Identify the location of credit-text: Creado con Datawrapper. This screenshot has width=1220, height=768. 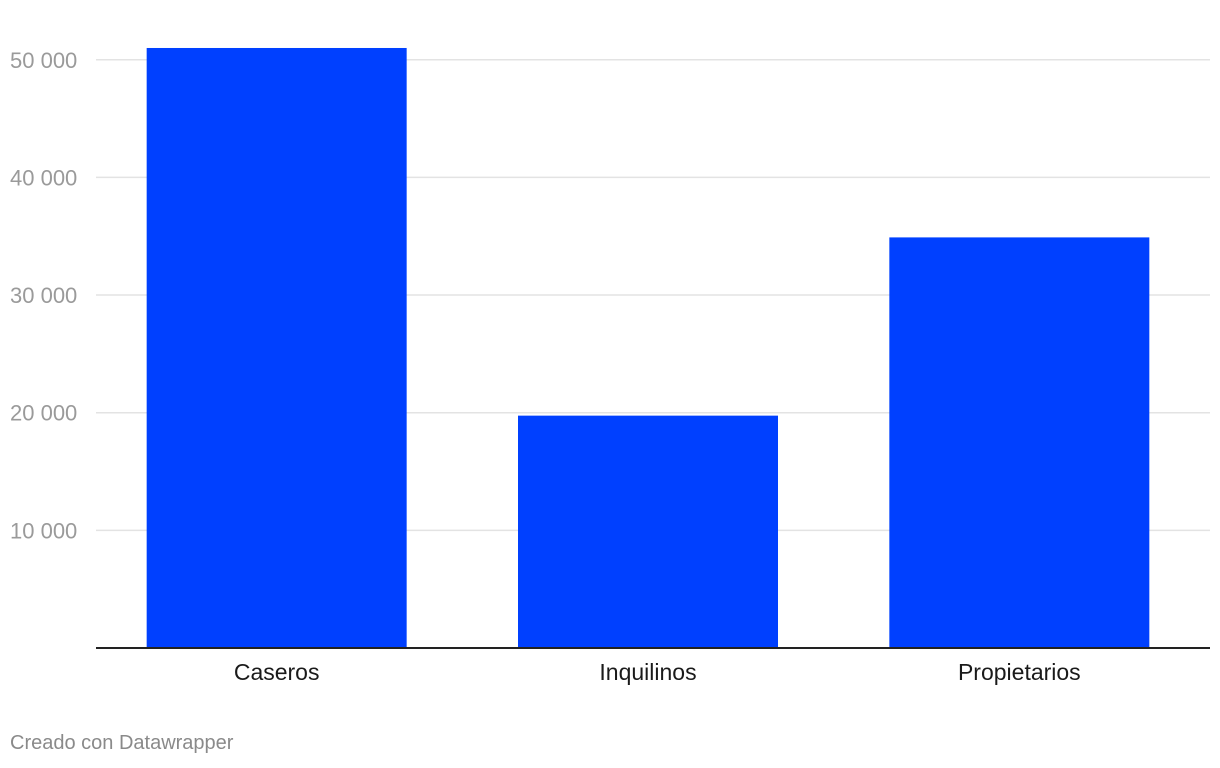
(122, 743).